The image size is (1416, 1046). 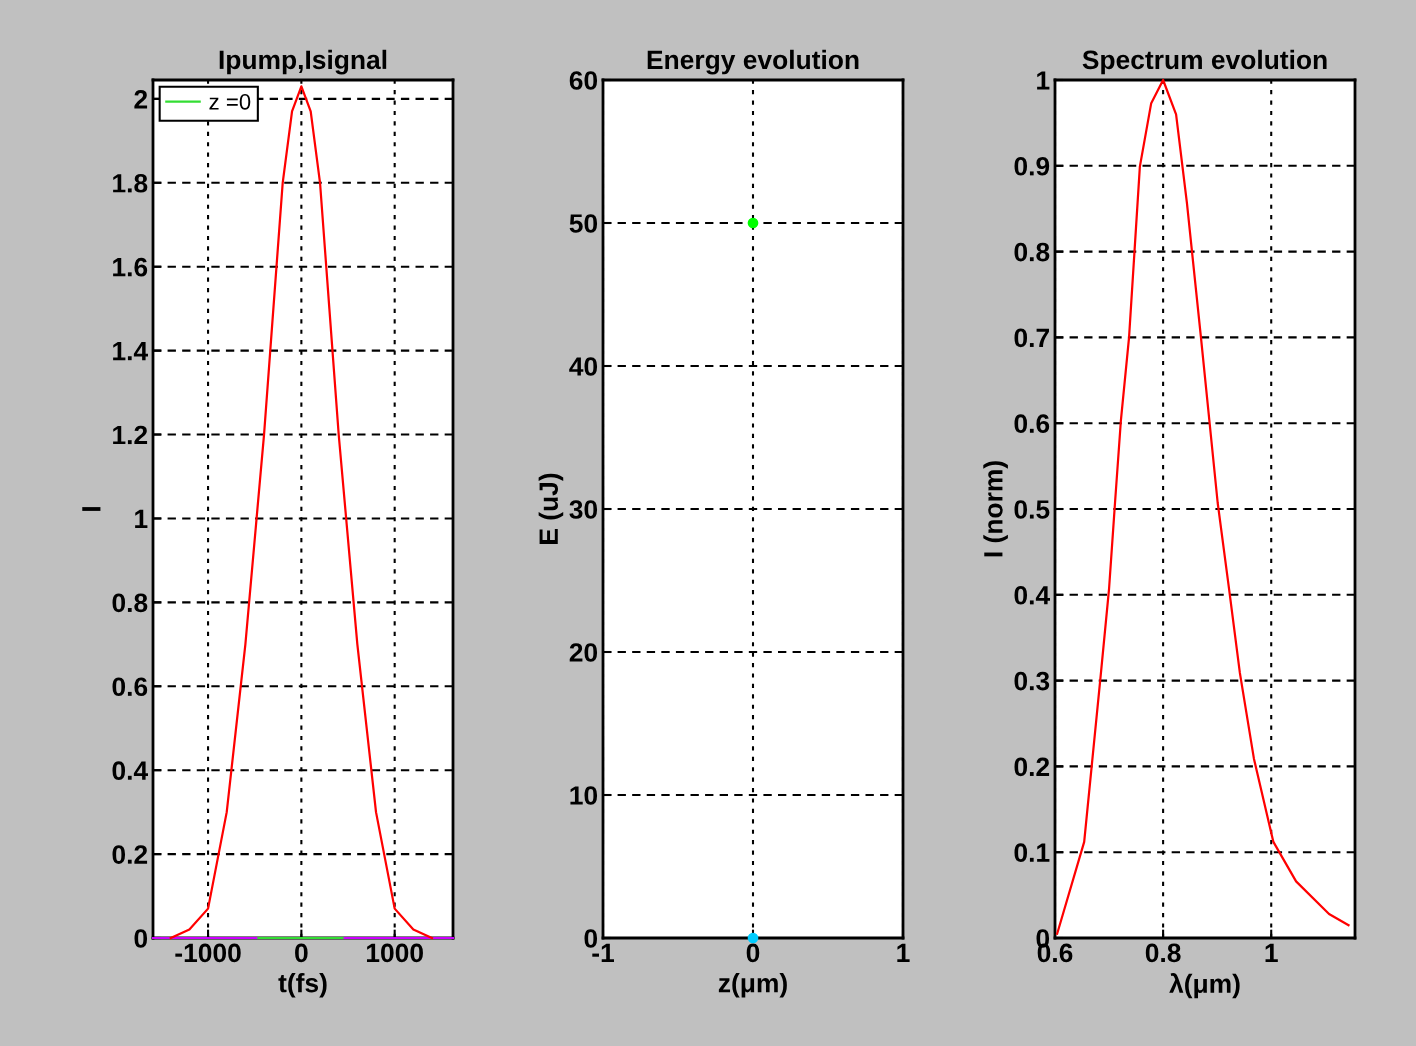 What do you see at coordinates (130, 183) in the screenshot?
I see `y-tick-label: 1.8` at bounding box center [130, 183].